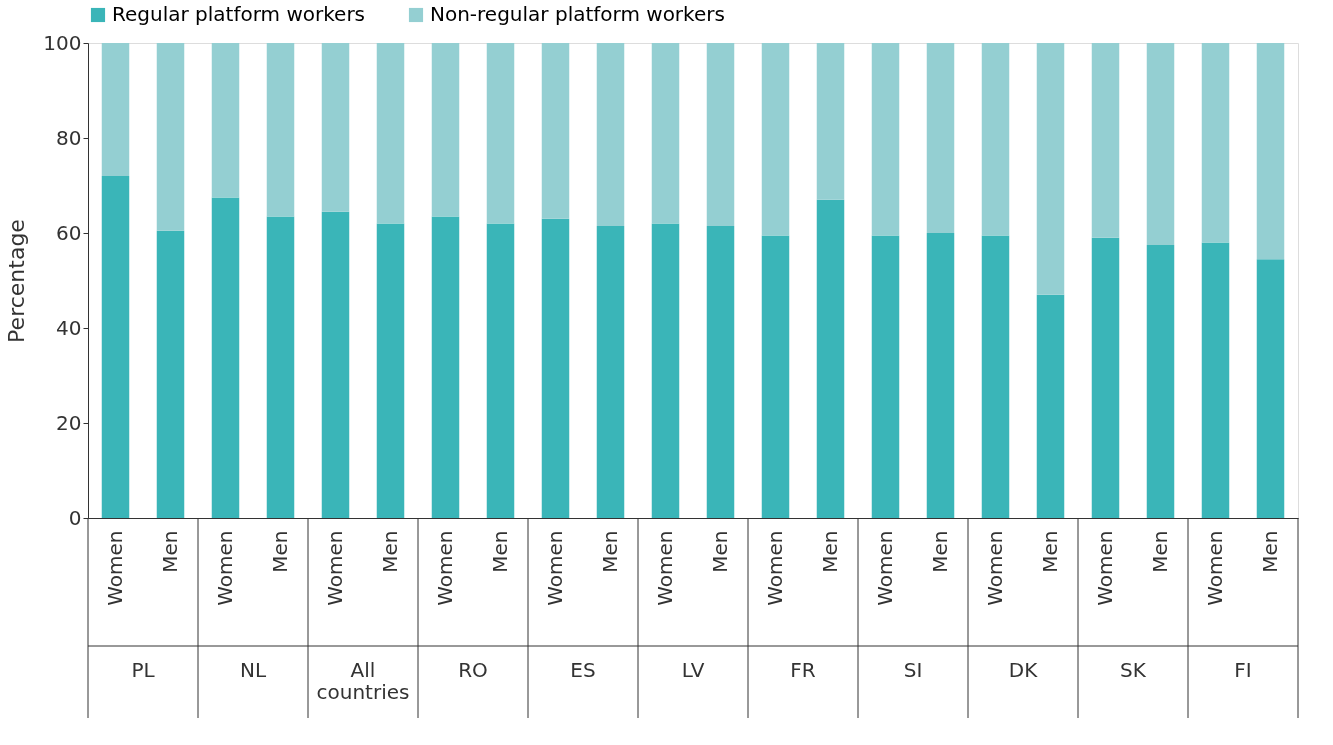  I want to click on y-tick-label: 80, so click(69, 137).